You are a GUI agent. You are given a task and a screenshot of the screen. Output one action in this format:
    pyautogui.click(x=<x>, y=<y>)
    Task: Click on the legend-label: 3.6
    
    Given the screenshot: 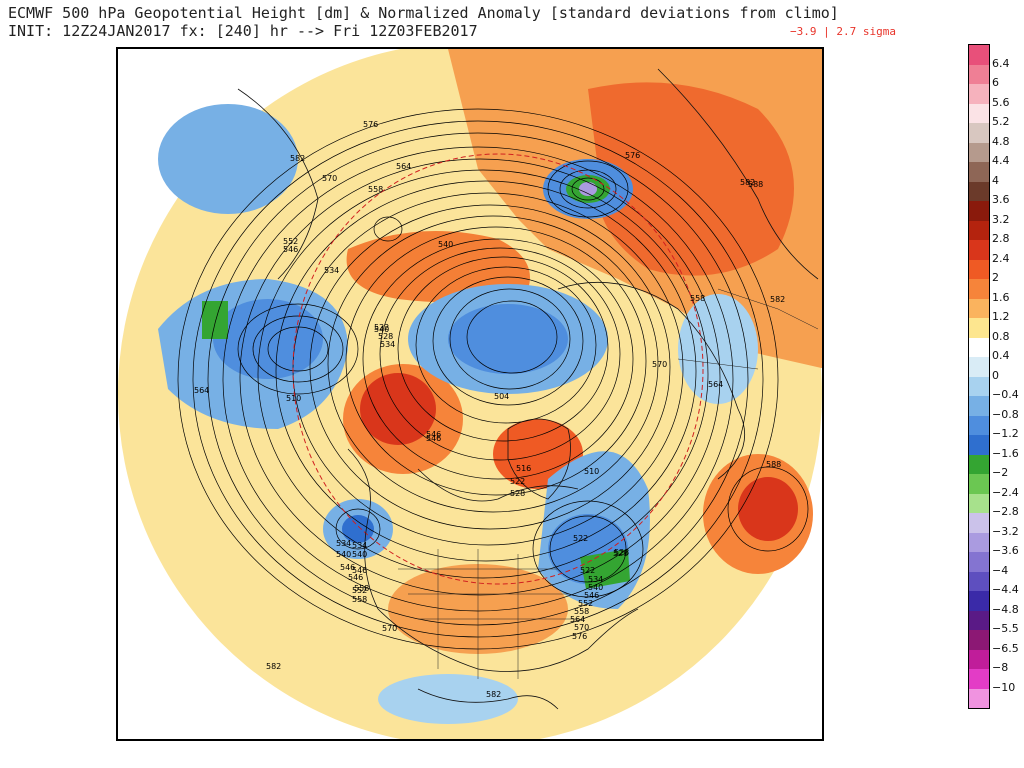 What is the action you would take?
    pyautogui.click(x=1001, y=199)
    